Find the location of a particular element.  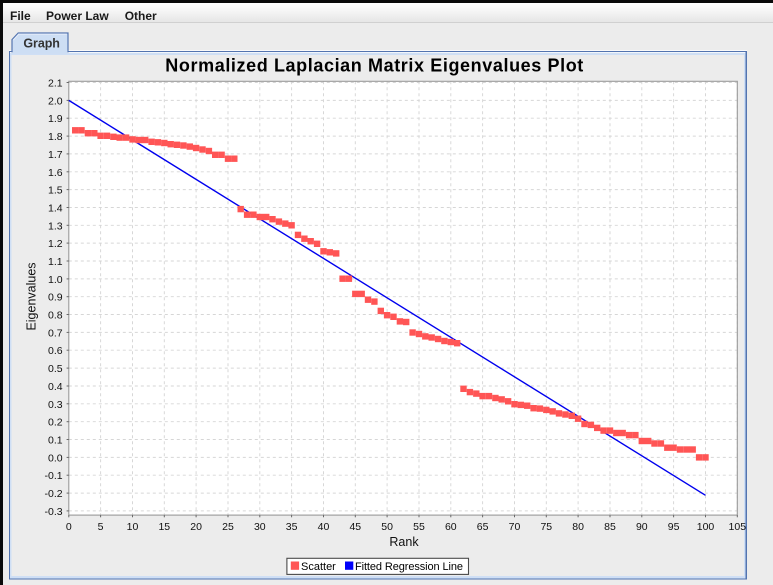

svg-text: 1.3 is located at coordinates (55, 226).